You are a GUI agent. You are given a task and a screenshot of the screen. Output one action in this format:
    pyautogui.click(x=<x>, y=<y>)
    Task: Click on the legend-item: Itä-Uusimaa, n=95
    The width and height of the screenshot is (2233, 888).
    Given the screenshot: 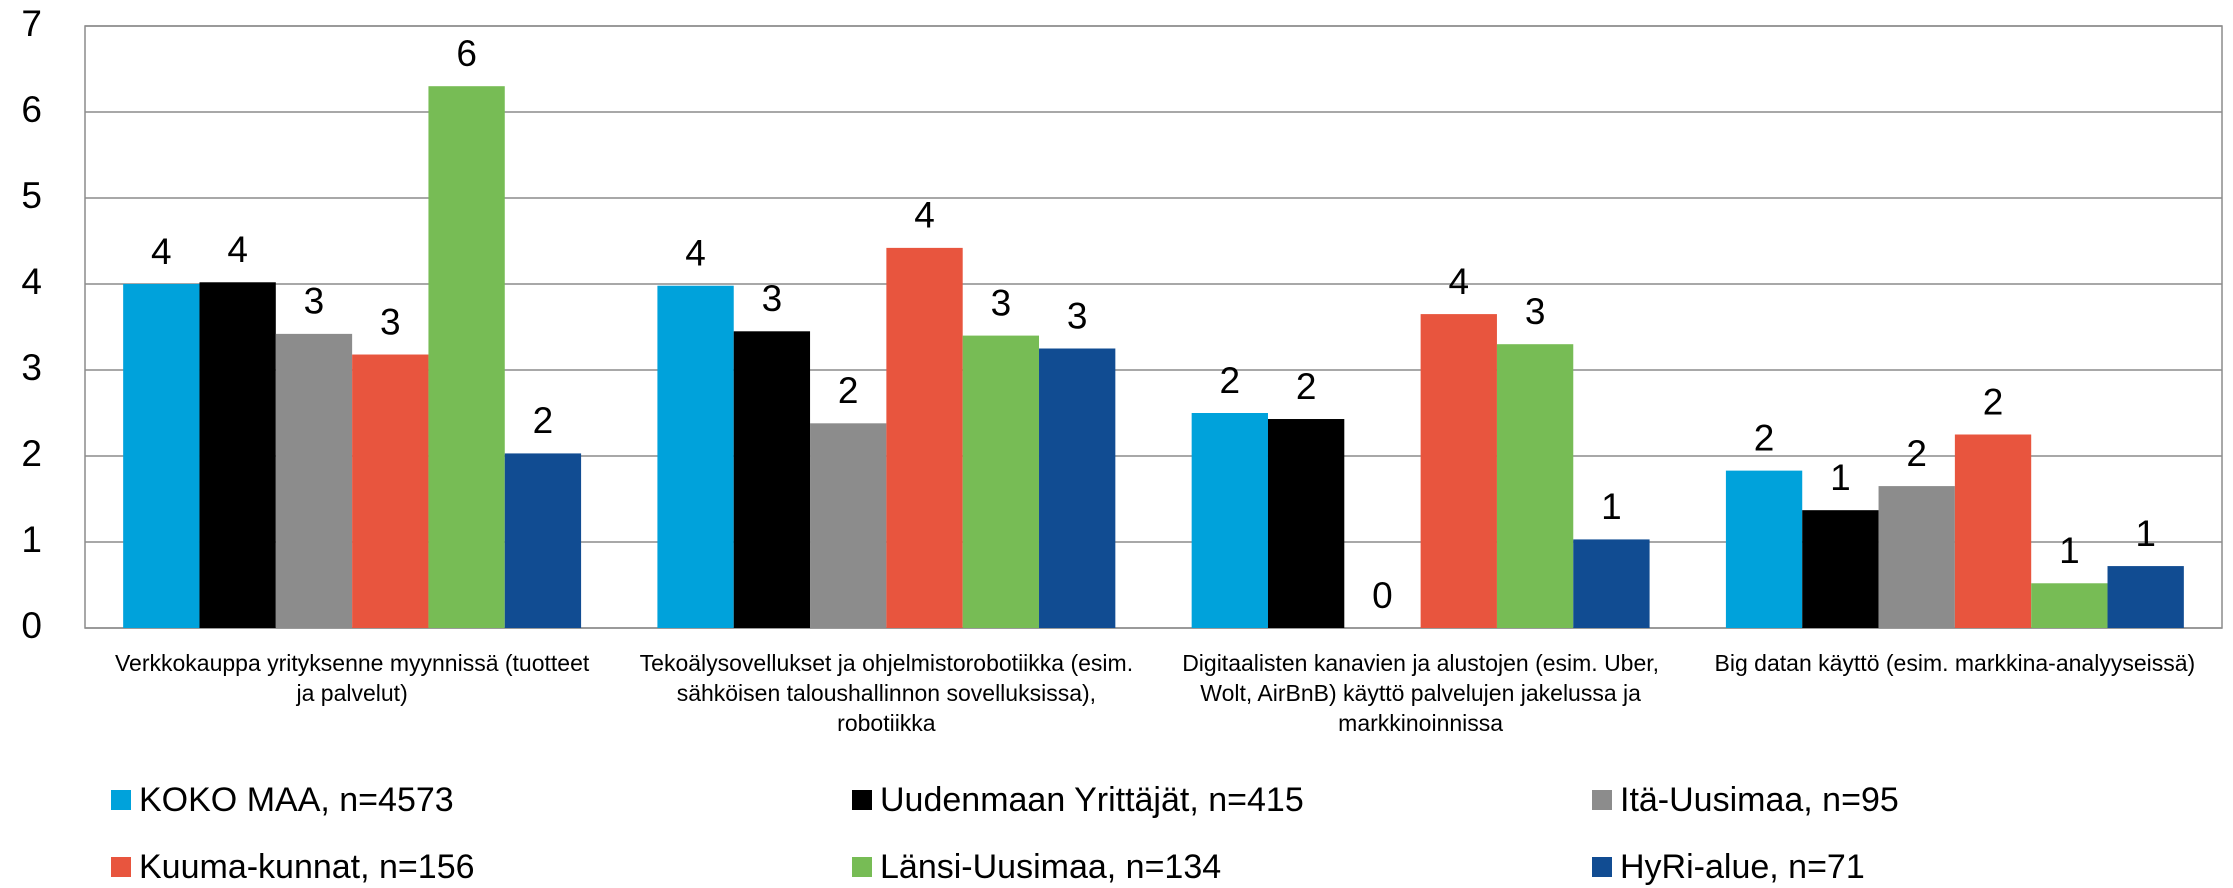 What is the action you would take?
    pyautogui.click(x=1745, y=800)
    